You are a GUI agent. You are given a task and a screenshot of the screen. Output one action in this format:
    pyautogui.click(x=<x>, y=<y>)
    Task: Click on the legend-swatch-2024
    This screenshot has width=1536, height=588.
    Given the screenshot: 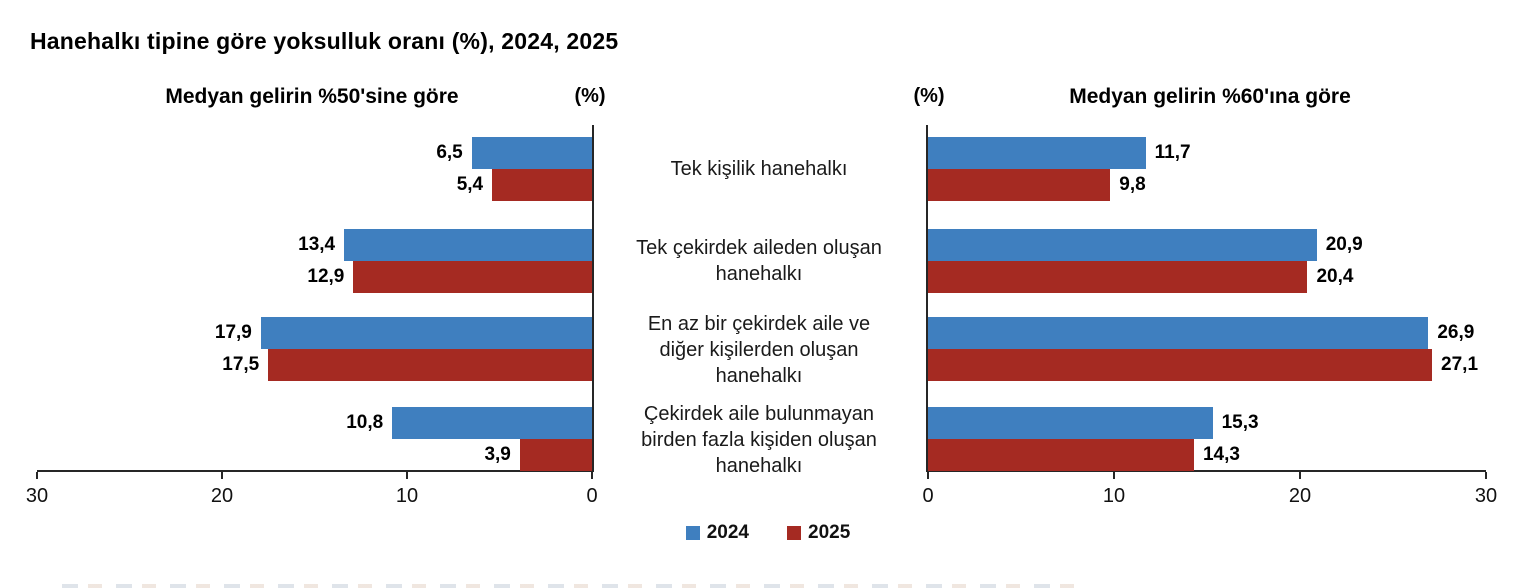 What is the action you would take?
    pyautogui.click(x=692, y=533)
    